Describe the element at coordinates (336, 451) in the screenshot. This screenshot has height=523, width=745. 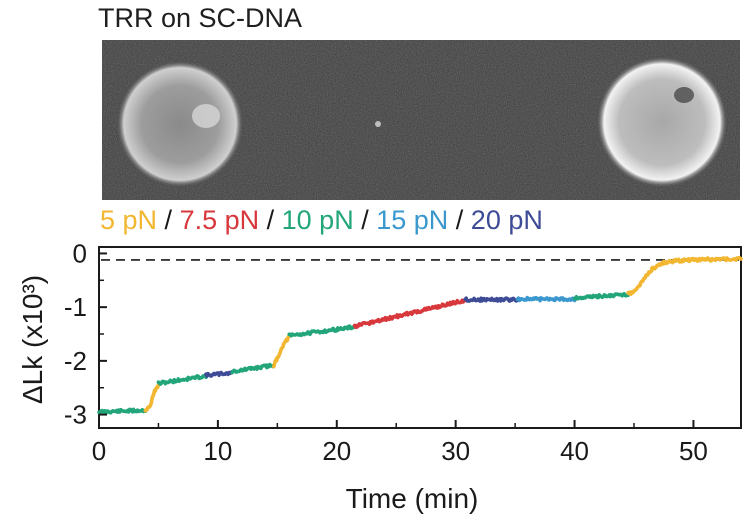
I see `x-tick-label: 20` at that location.